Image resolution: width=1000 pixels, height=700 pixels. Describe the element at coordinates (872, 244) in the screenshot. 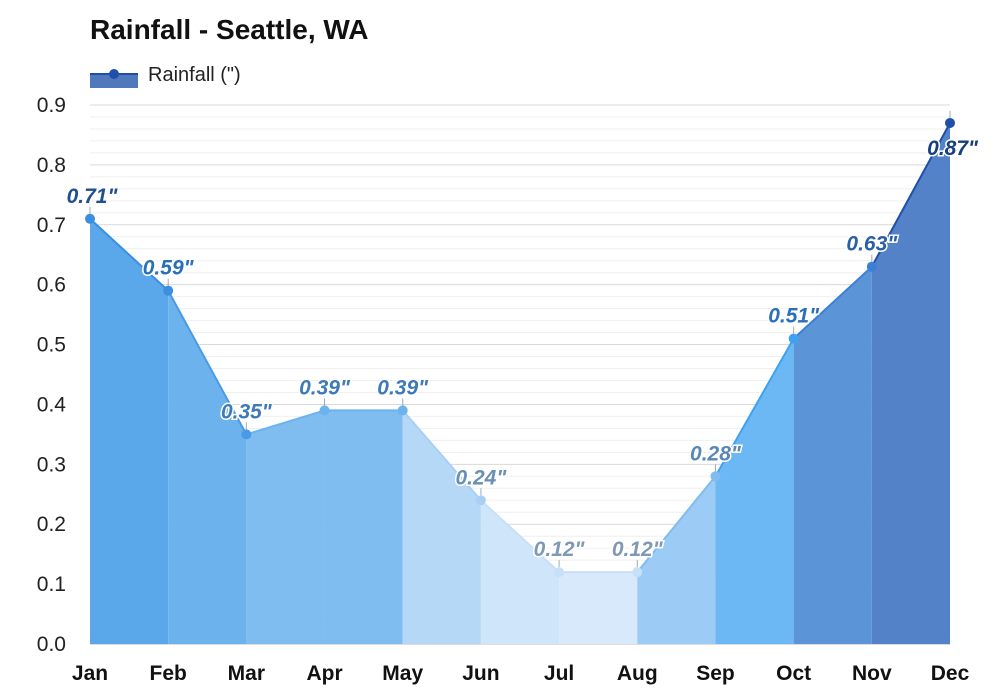

I see `data-label: 0.63"` at that location.